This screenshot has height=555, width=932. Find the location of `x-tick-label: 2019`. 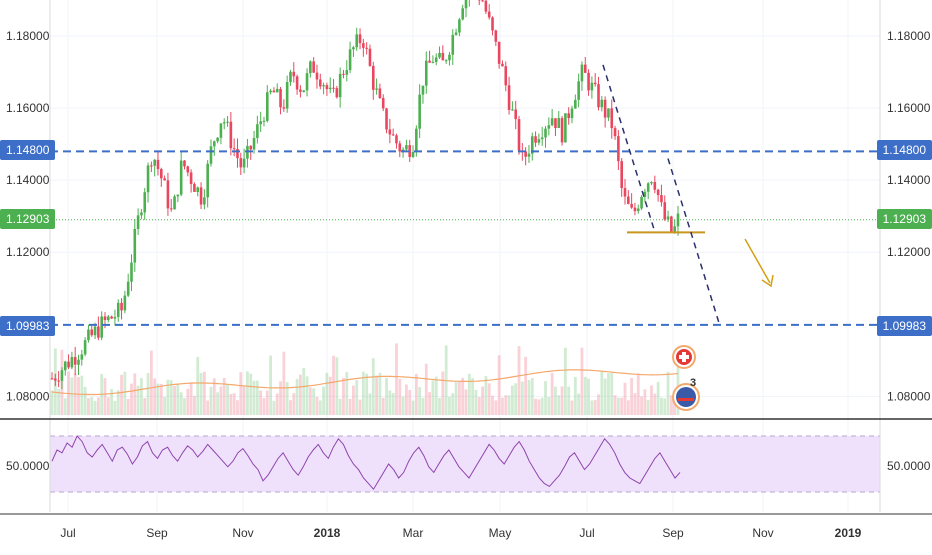

x-tick-label: 2019 is located at coordinates (848, 533).